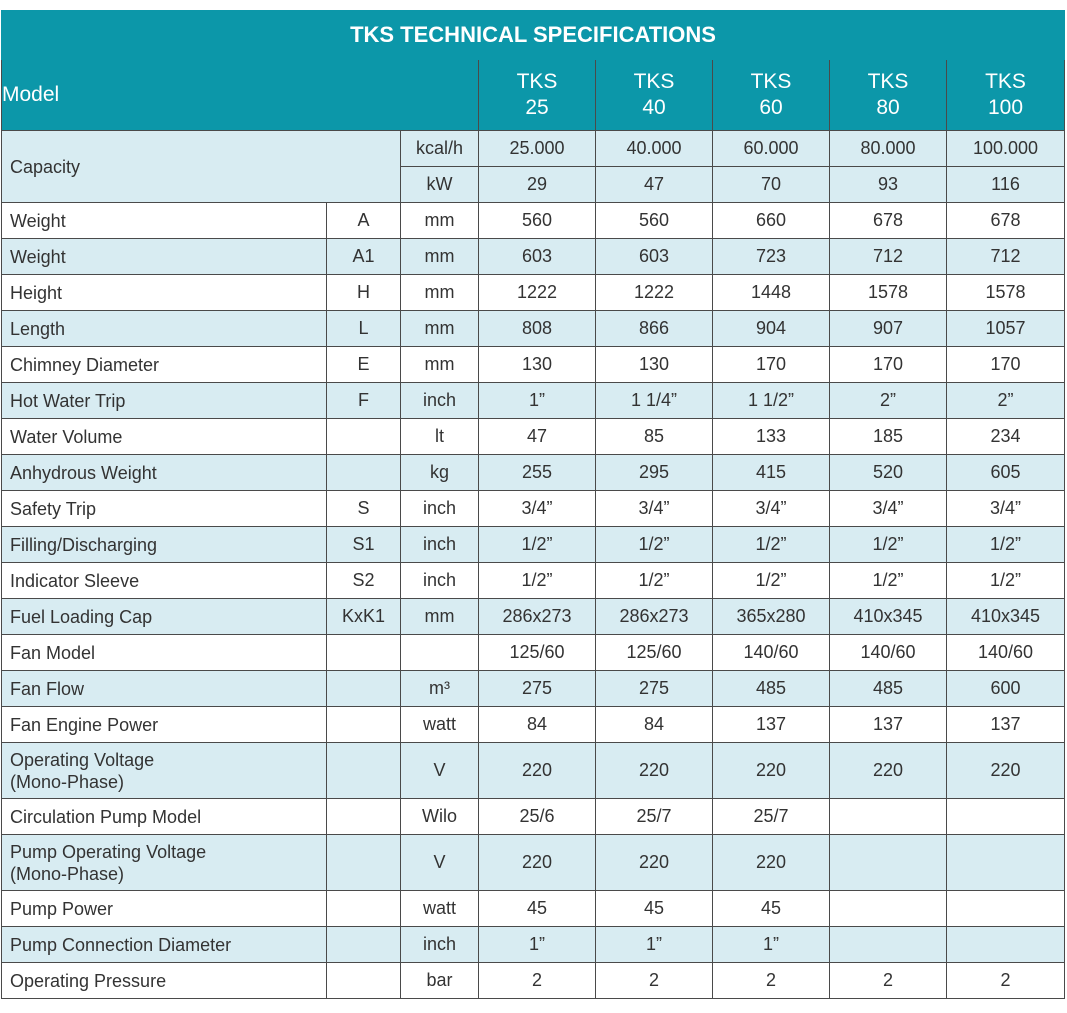  What do you see at coordinates (84, 544) in the screenshot?
I see `row-name-line: Filling/Discharging` at bounding box center [84, 544].